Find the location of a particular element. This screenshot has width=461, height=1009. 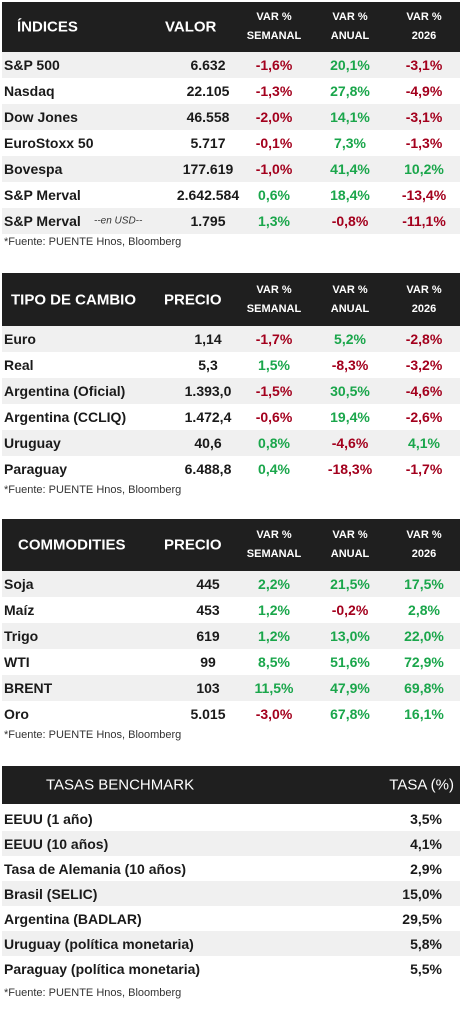

table-row: EuroStoxx 50 5.717 -0,1% 7,3% -1,3% is located at coordinates (231, 143).